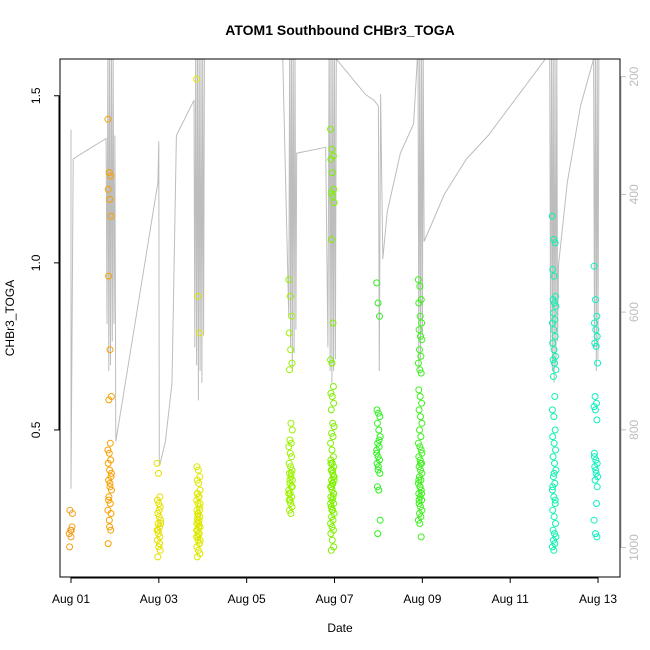  What do you see at coordinates (36, 262) in the screenshot?
I see `y-tick-label: 1.0` at bounding box center [36, 262].